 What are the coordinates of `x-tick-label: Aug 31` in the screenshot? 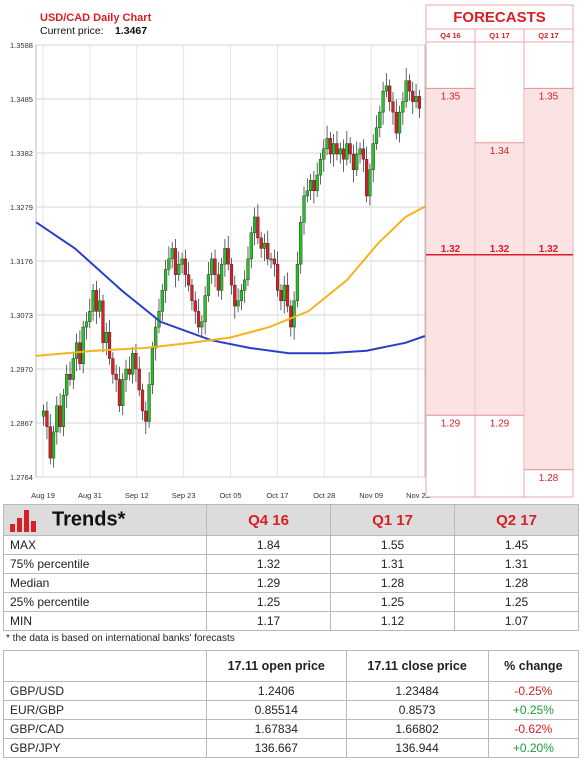 It's located at (90, 495).